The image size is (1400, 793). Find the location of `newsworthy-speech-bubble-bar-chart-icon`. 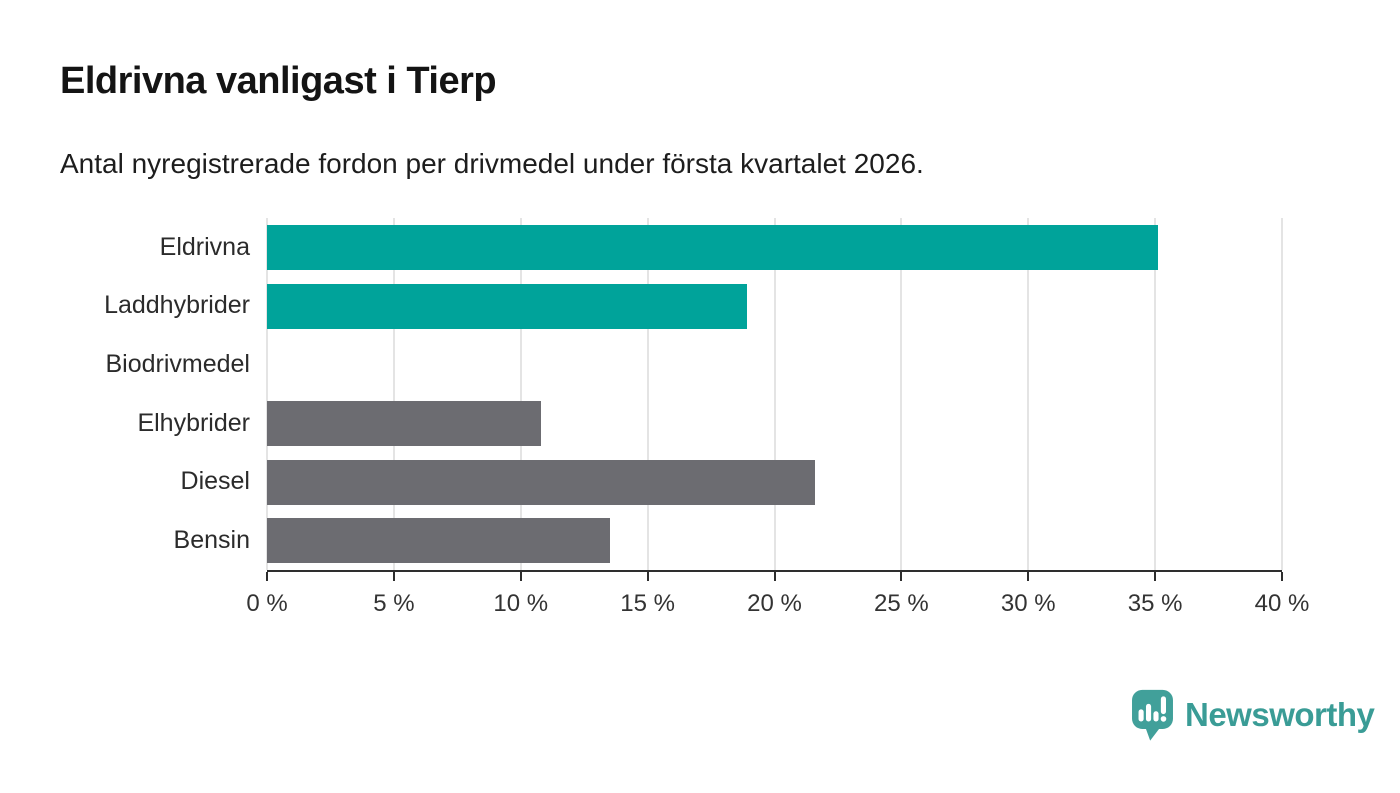

newsworthy-speech-bubble-bar-chart-icon is located at coordinates (1152, 715).